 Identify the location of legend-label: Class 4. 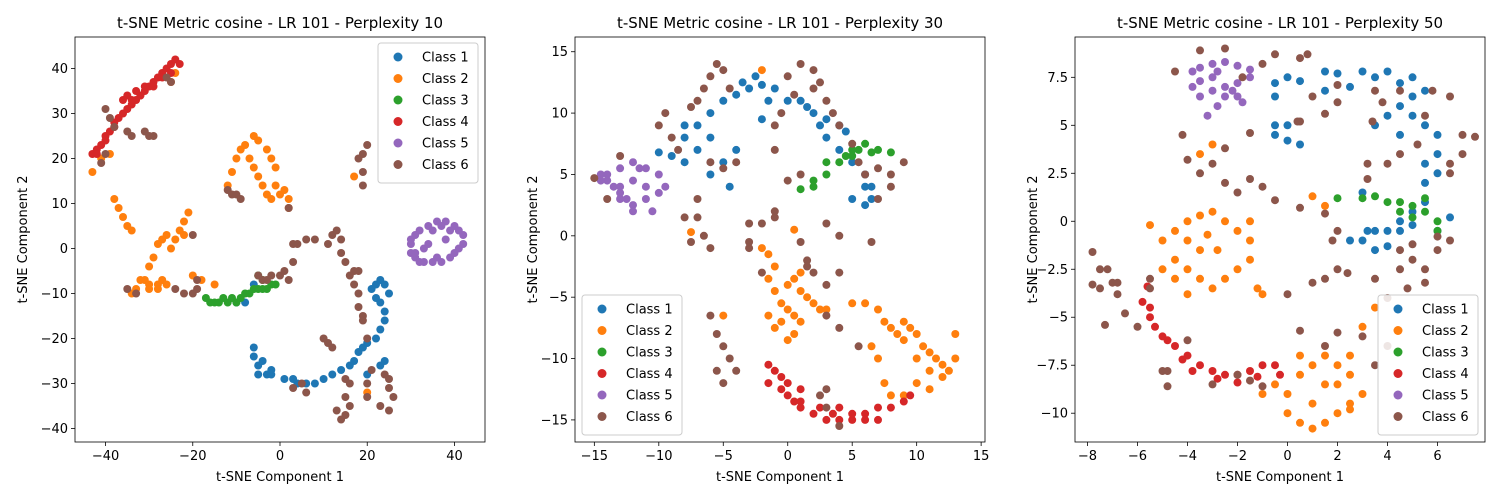
(649, 374).